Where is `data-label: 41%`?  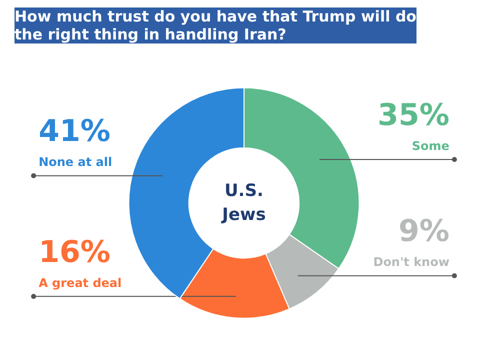
data-label: 41% is located at coordinates (74, 132).